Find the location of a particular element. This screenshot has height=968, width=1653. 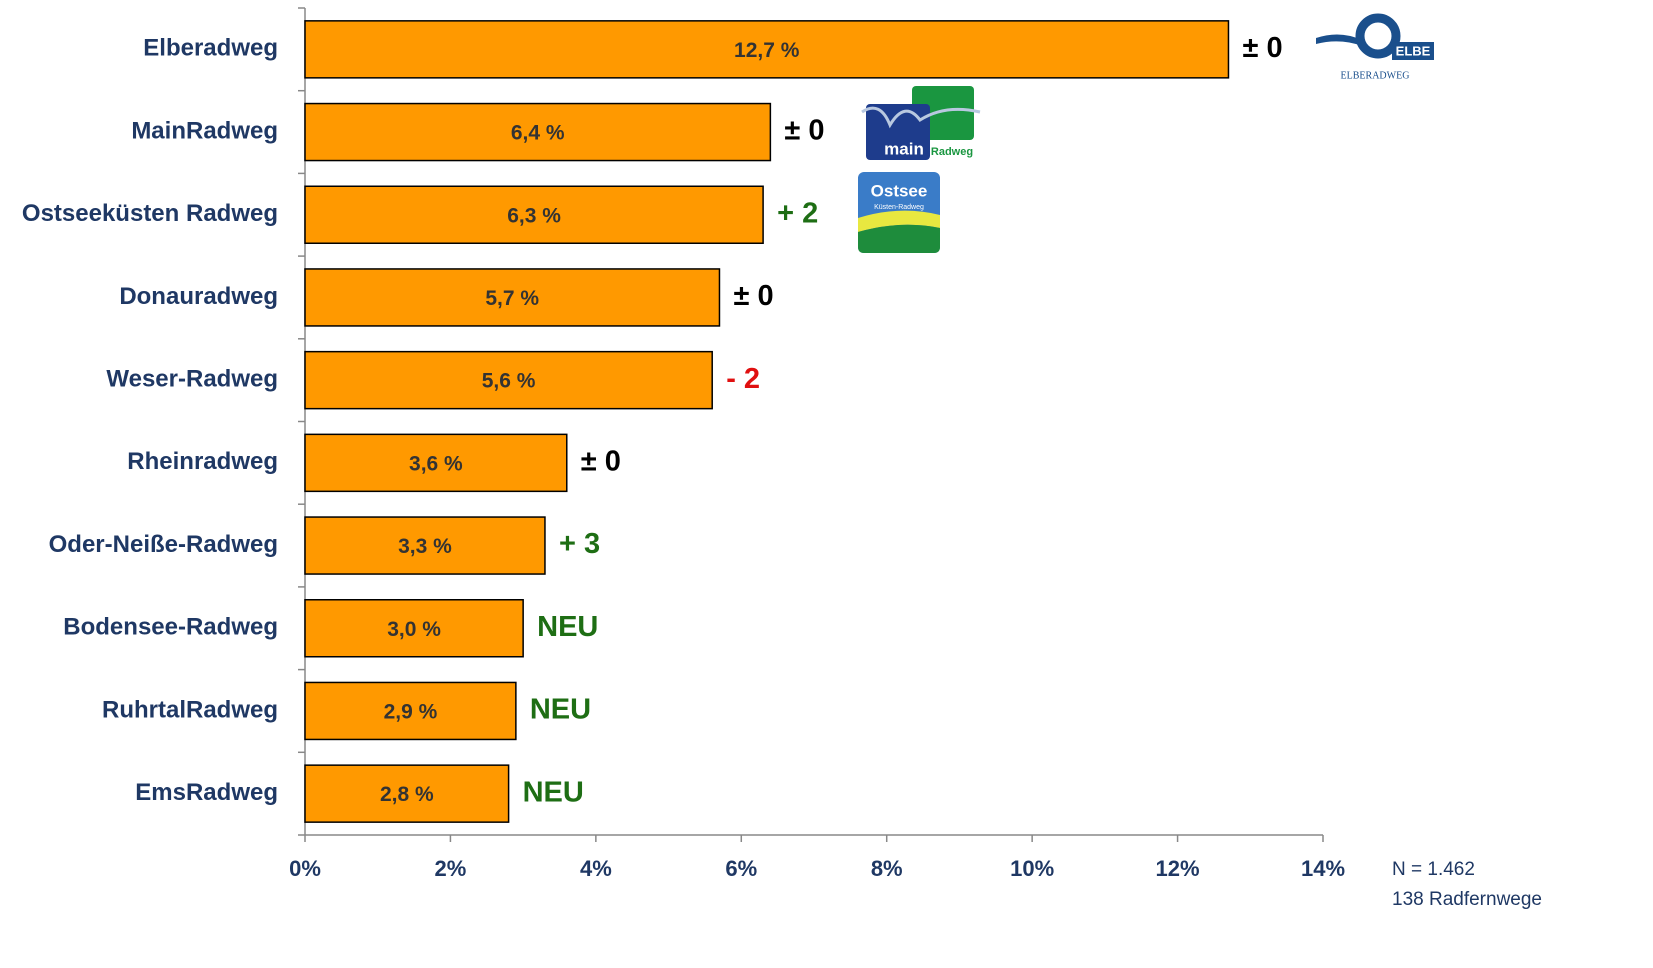

value-label: 12,7 % is located at coordinates (767, 50).